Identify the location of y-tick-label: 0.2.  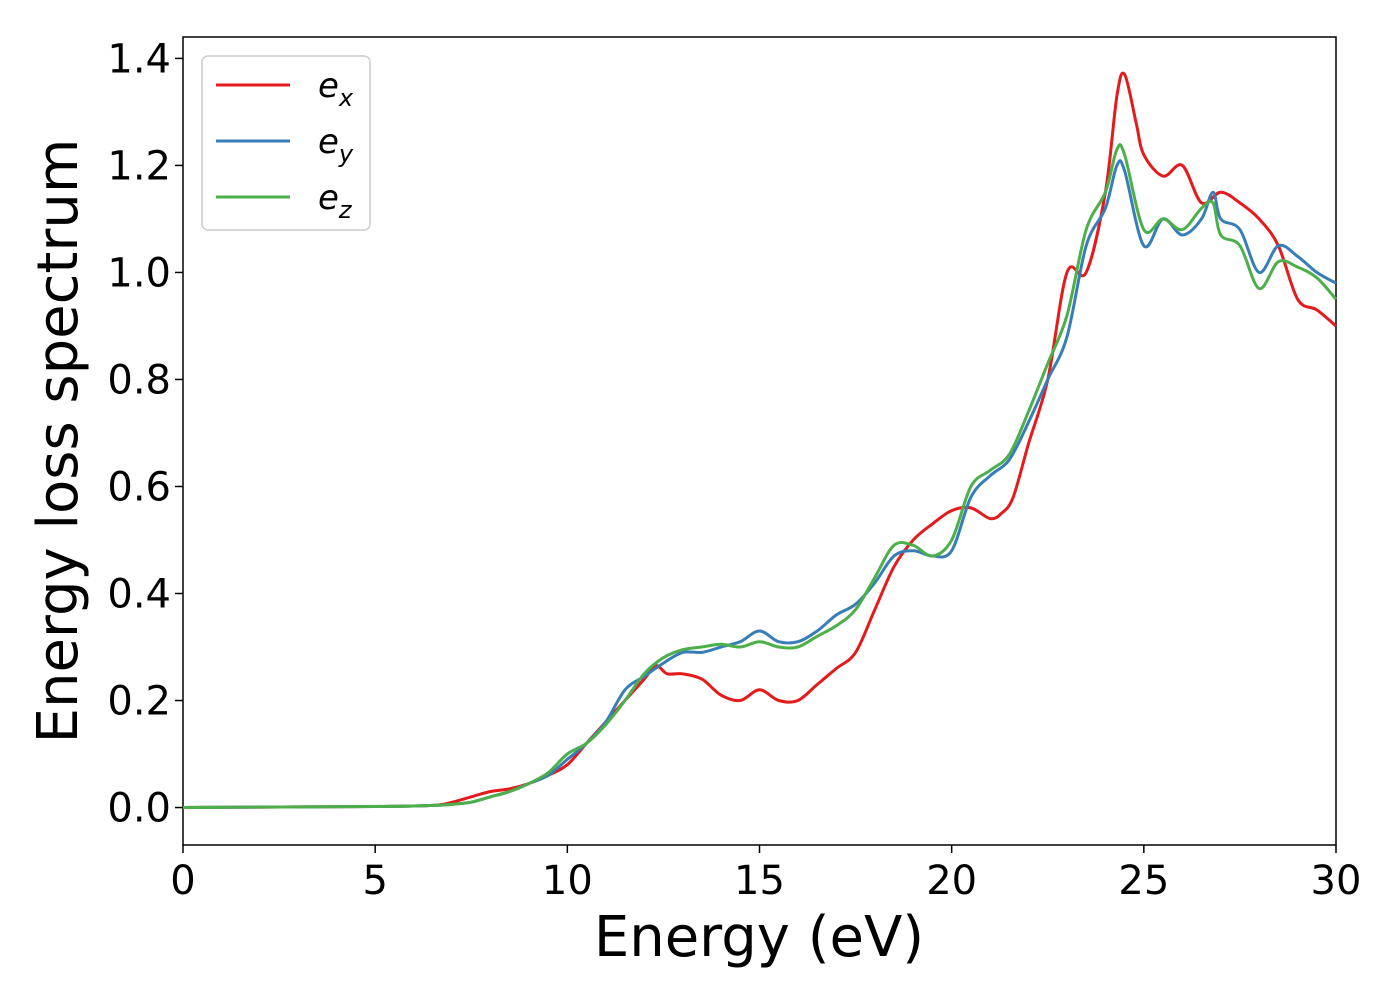
(139, 702).